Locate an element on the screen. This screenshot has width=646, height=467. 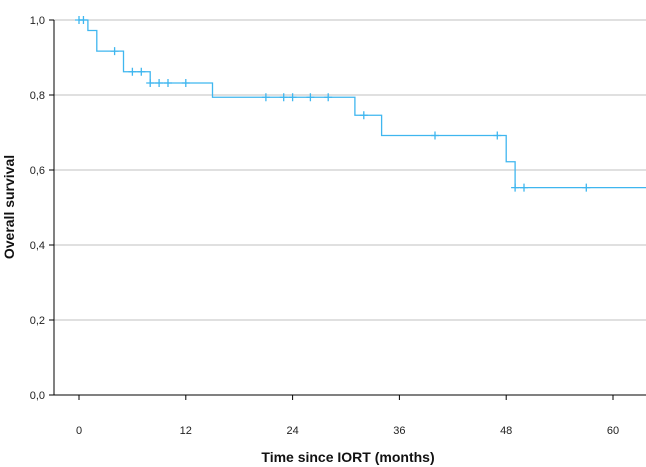
y-tick-label: 0,2 is located at coordinates (37, 321).